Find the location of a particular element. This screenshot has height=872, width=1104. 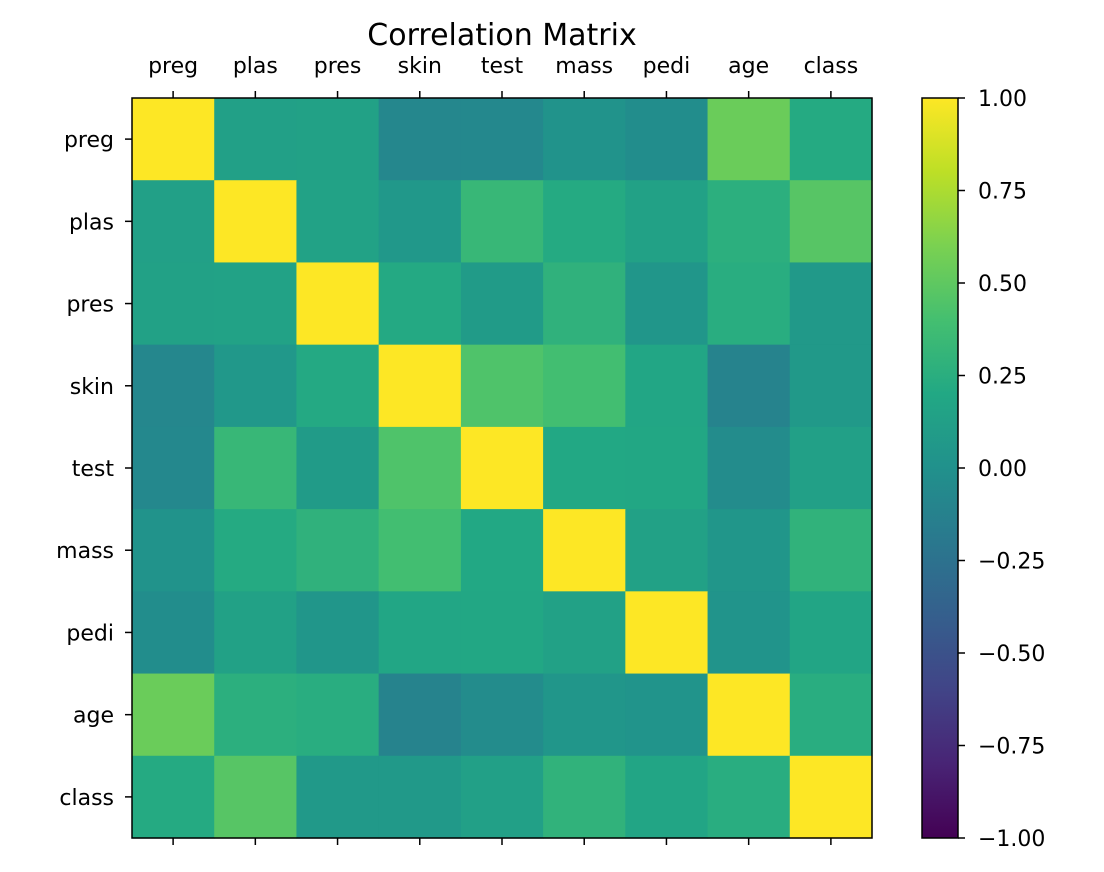

colorbar-tick-label: 1.00 is located at coordinates (1002, 99).